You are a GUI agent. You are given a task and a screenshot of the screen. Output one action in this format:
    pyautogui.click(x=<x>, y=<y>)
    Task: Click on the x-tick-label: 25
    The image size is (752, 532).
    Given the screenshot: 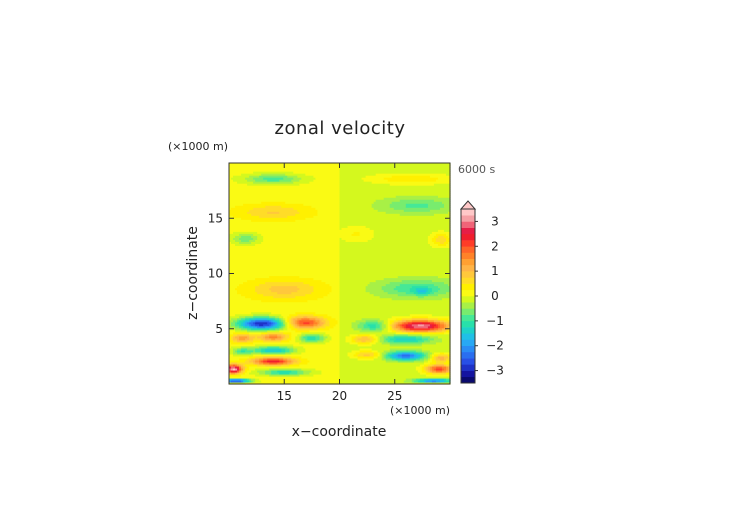 What is the action you would take?
    pyautogui.click(x=394, y=396)
    